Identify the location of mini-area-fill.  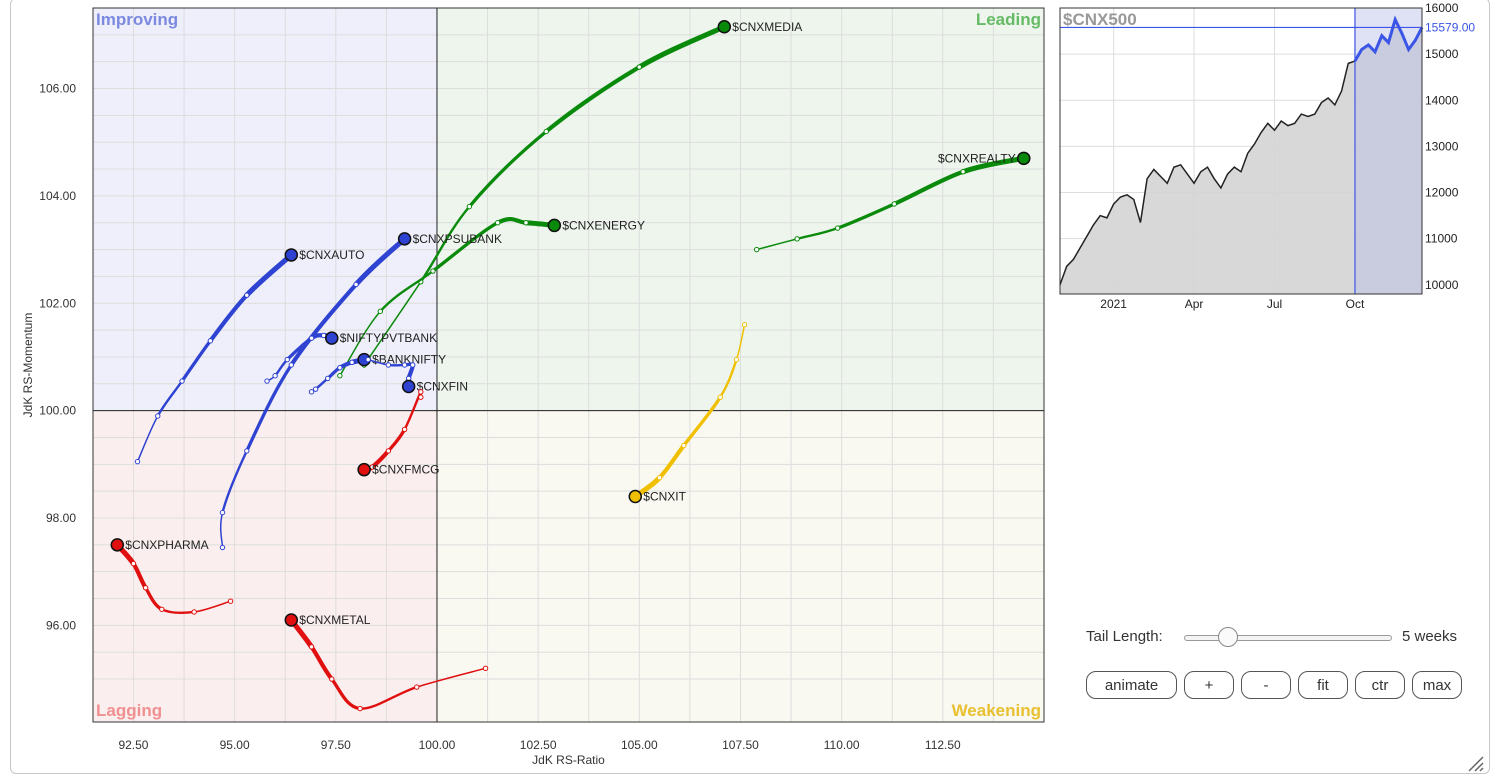
(1241, 156).